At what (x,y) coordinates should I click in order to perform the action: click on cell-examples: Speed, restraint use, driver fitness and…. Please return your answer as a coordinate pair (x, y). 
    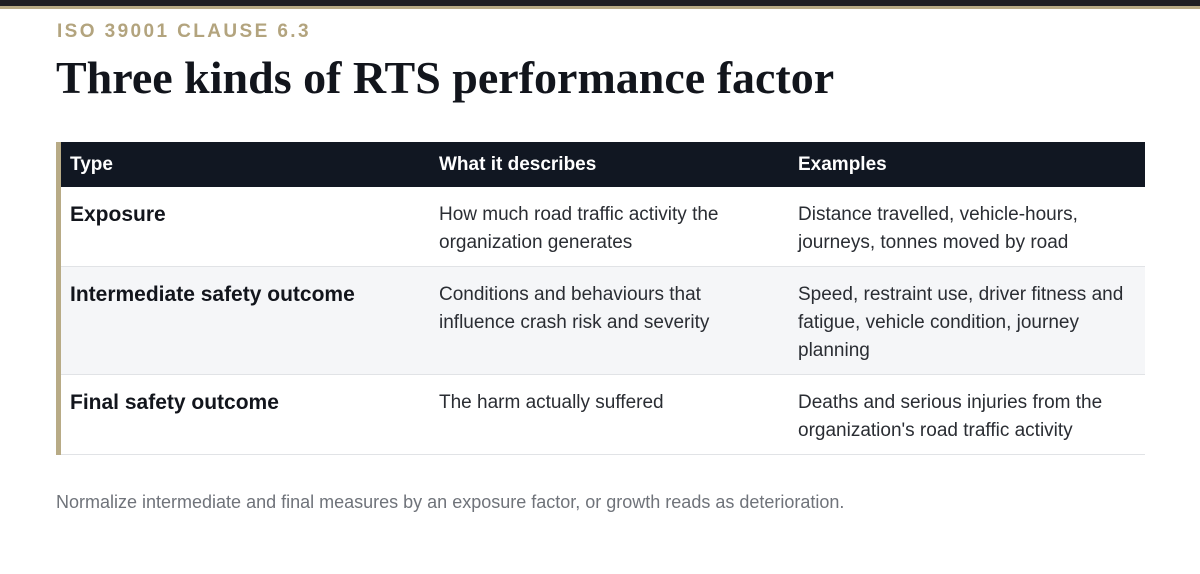
    Looking at the image, I should click on (961, 322).